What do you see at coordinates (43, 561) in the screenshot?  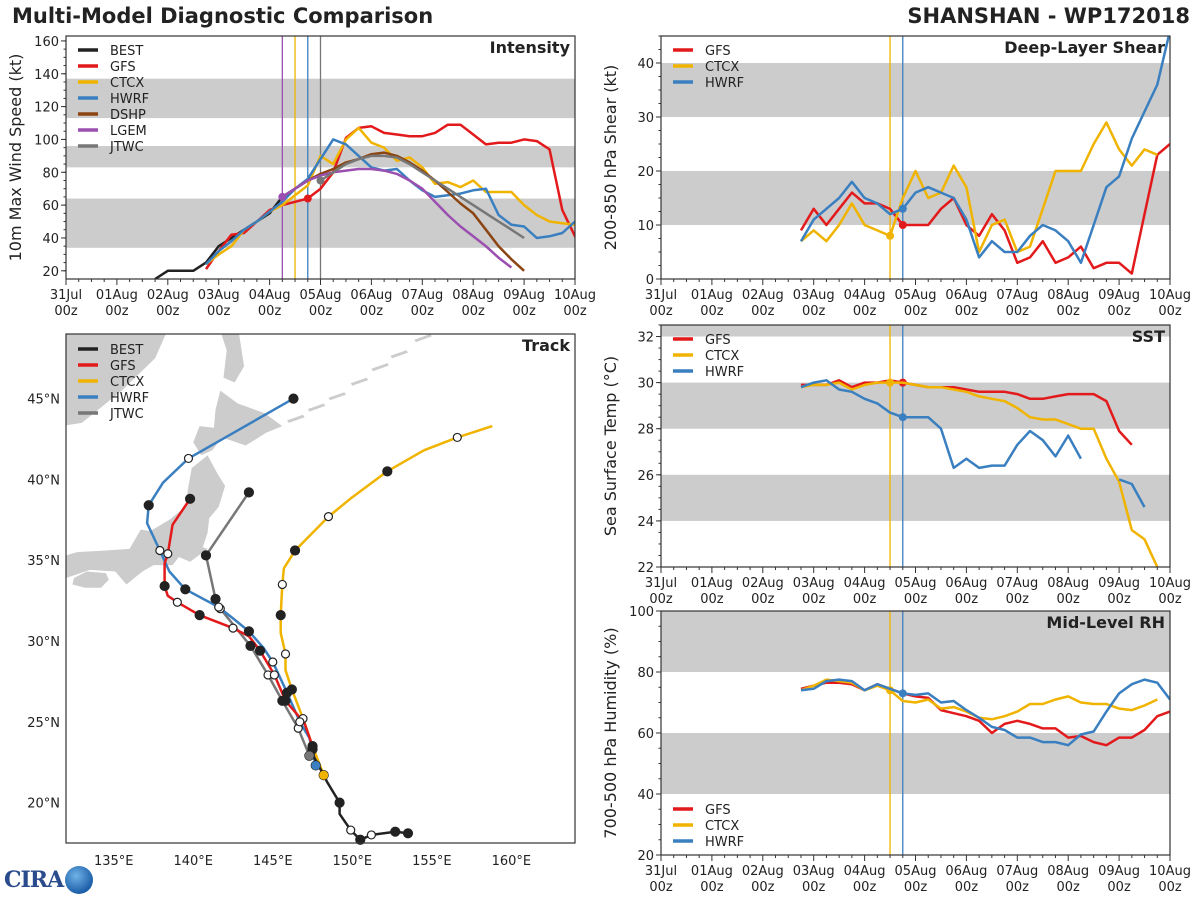 I see `lat-tick-label: 35°N` at bounding box center [43, 561].